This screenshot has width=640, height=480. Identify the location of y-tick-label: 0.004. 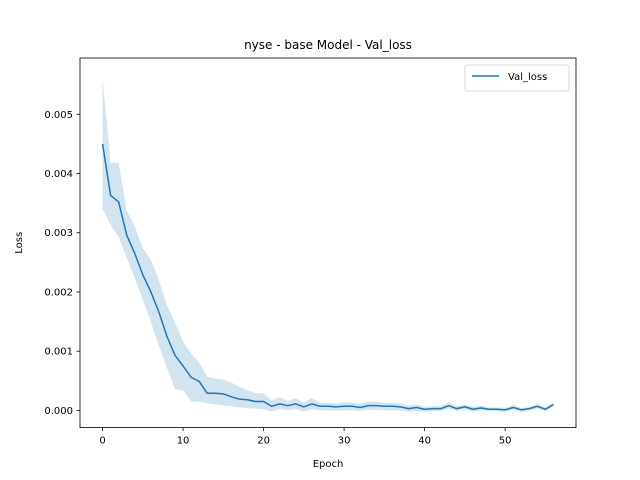
(58, 174).